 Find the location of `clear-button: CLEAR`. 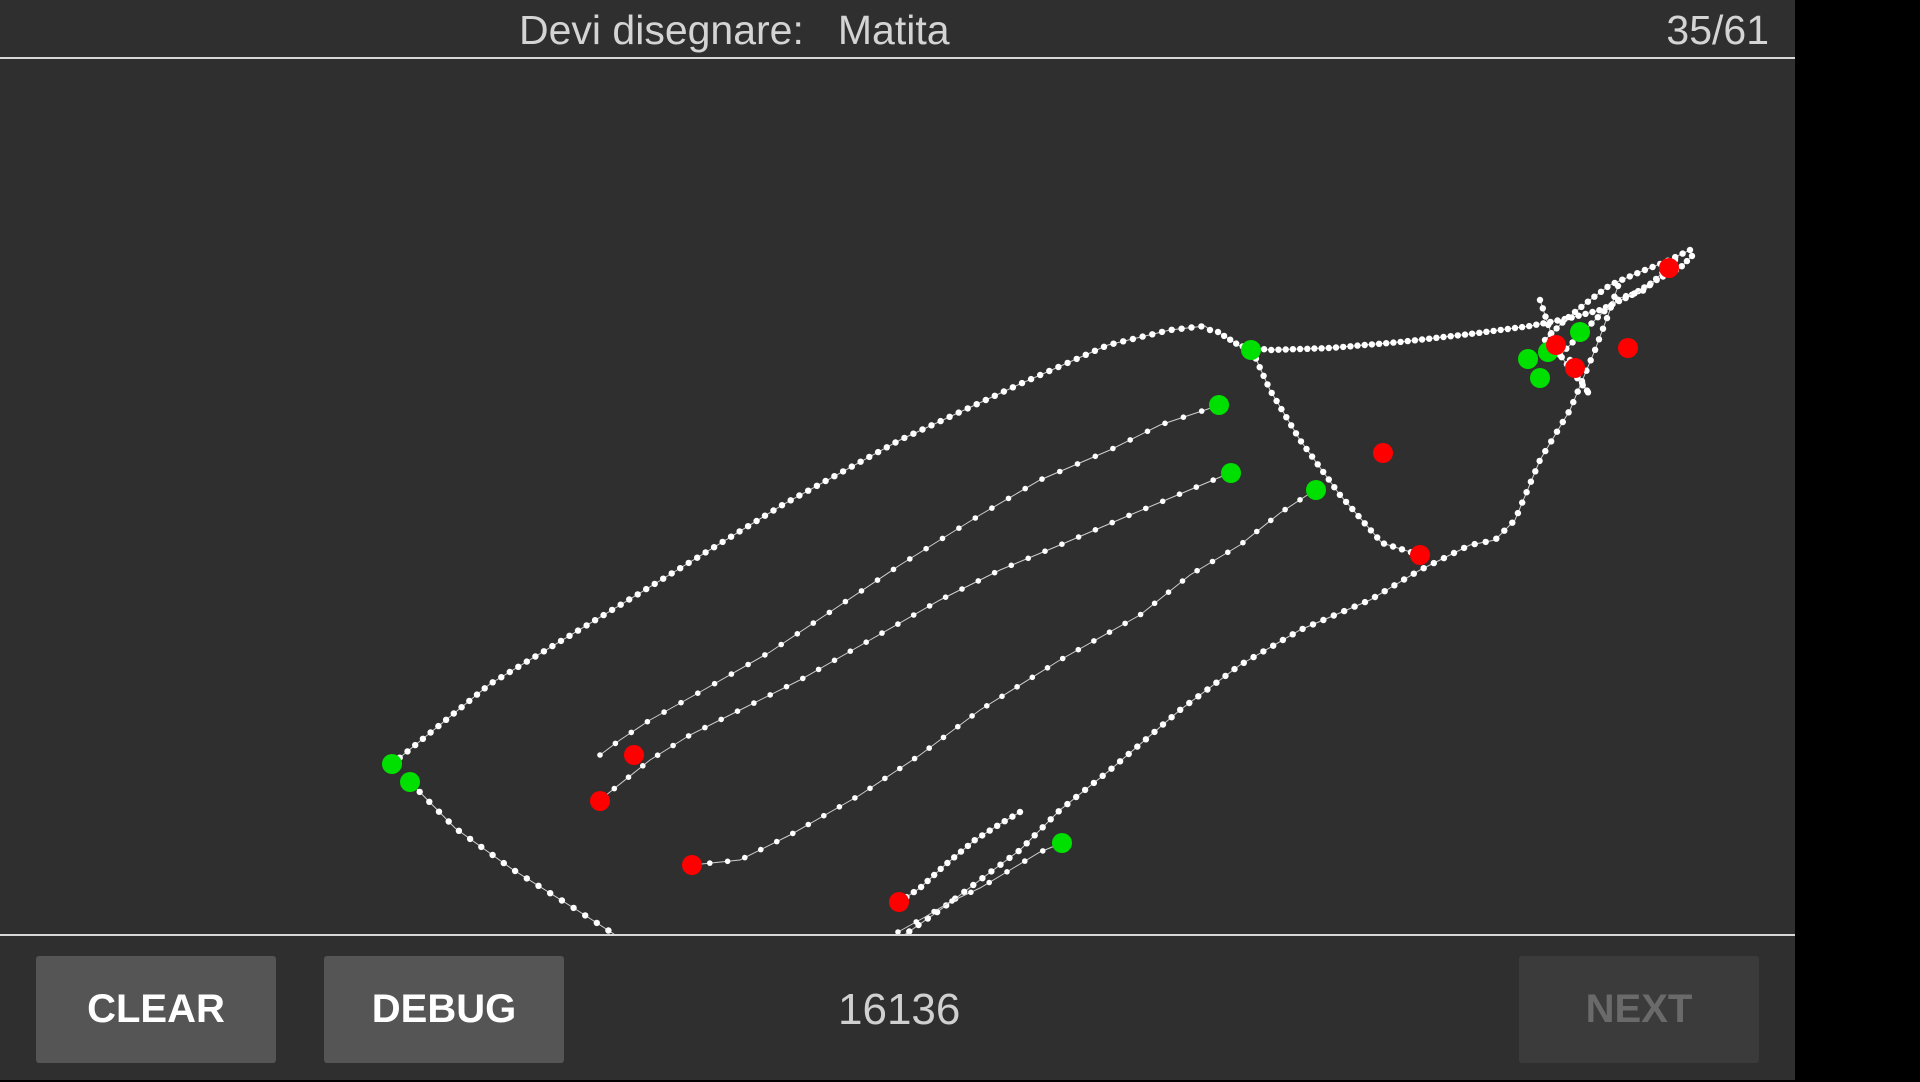

clear-button: CLEAR is located at coordinates (156, 1009).